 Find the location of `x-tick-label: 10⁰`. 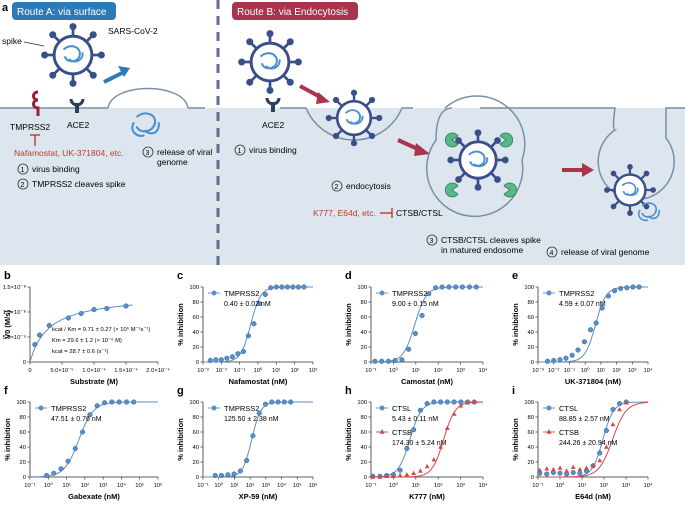

x-tick-label: 10⁰ is located at coordinates (258, 370).